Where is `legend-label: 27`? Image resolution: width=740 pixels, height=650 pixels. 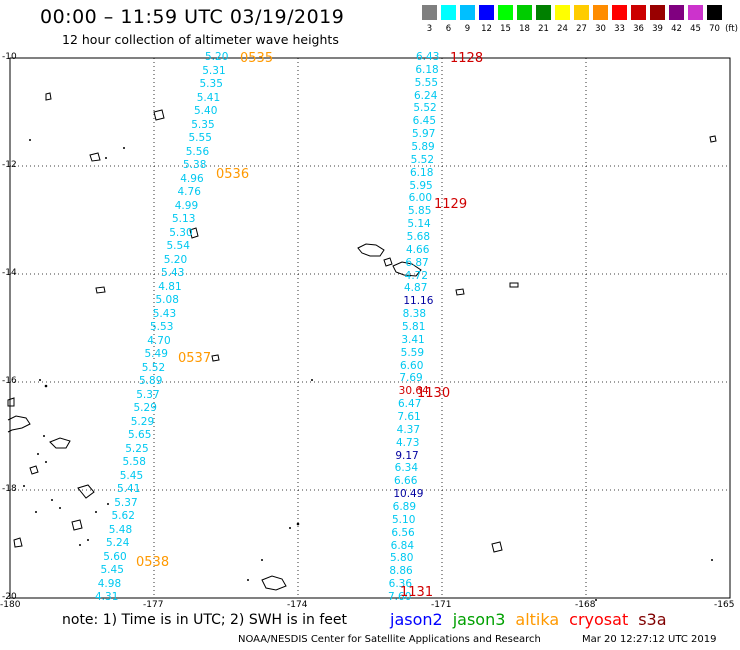
legend-label: 27 is located at coordinates (581, 29).